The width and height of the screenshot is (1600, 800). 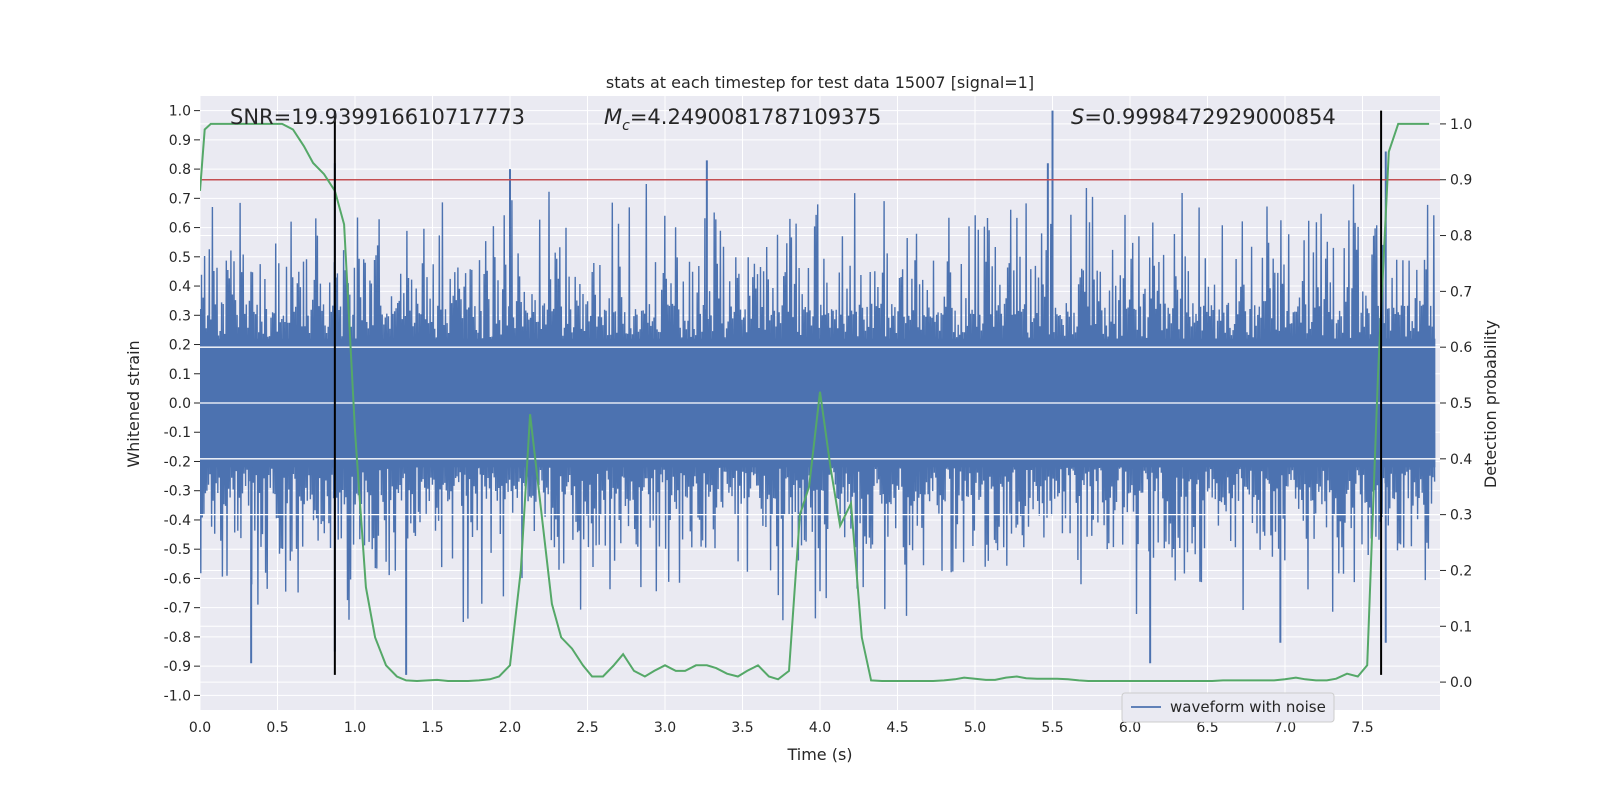 I want to click on snr-annotation: SNR=19.939916610717773, so click(x=377, y=117).